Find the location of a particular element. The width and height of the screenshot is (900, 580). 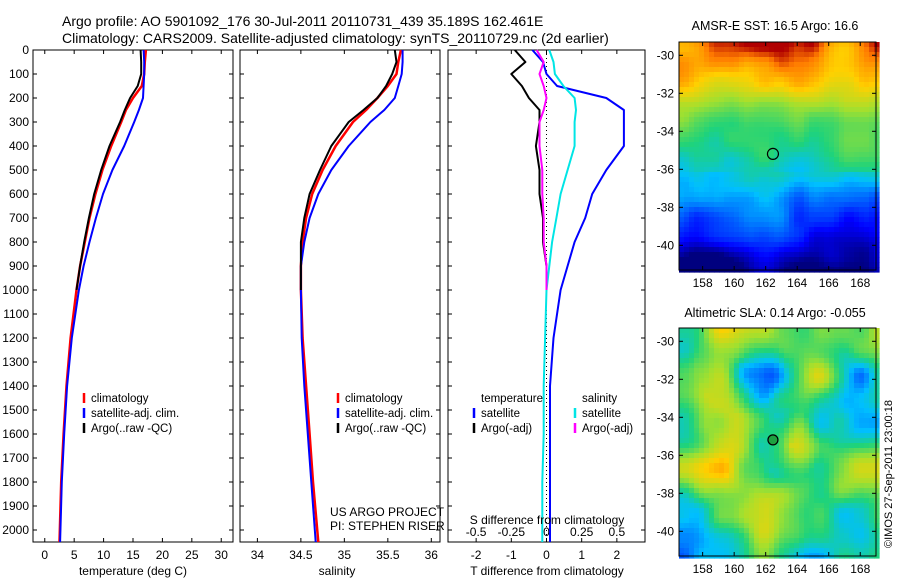

difference-xtick-label: 1 is located at coordinates (581, 555).